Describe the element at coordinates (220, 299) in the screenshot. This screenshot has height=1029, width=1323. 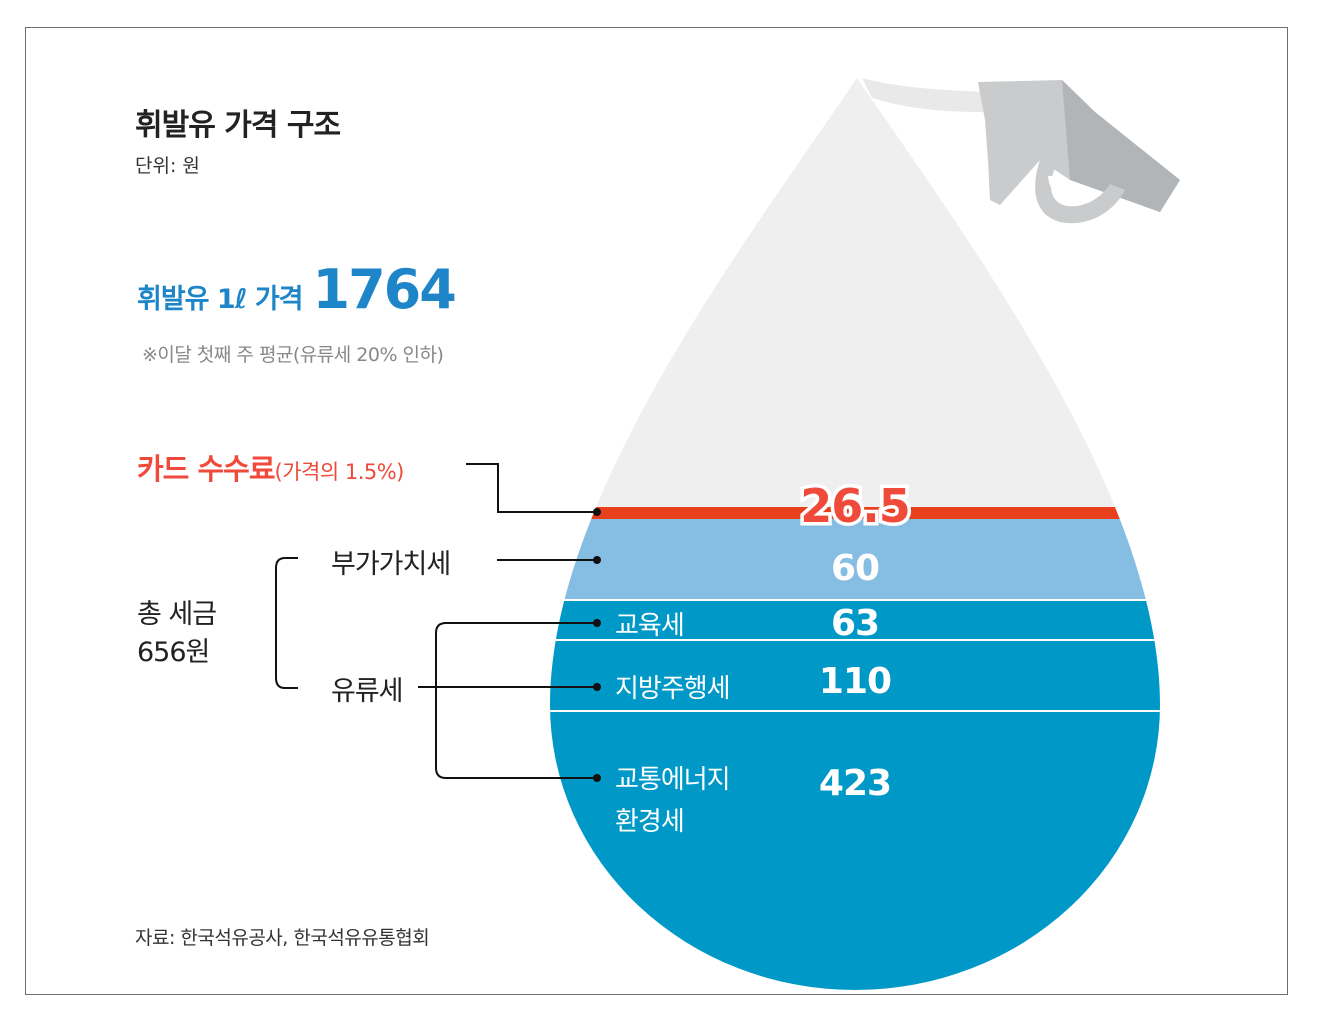
I see `price-label: 휘발유 1ℓ 가격` at that location.